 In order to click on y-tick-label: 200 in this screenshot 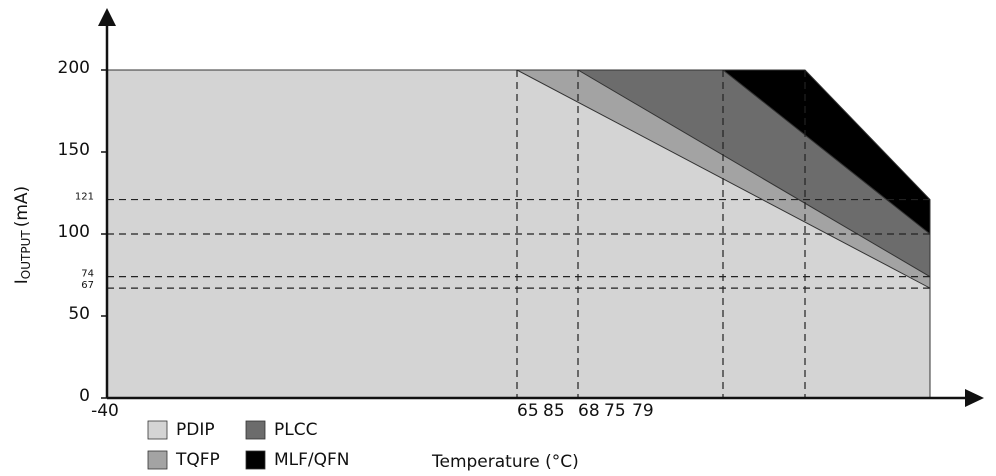, I will do `click(74, 68)`.